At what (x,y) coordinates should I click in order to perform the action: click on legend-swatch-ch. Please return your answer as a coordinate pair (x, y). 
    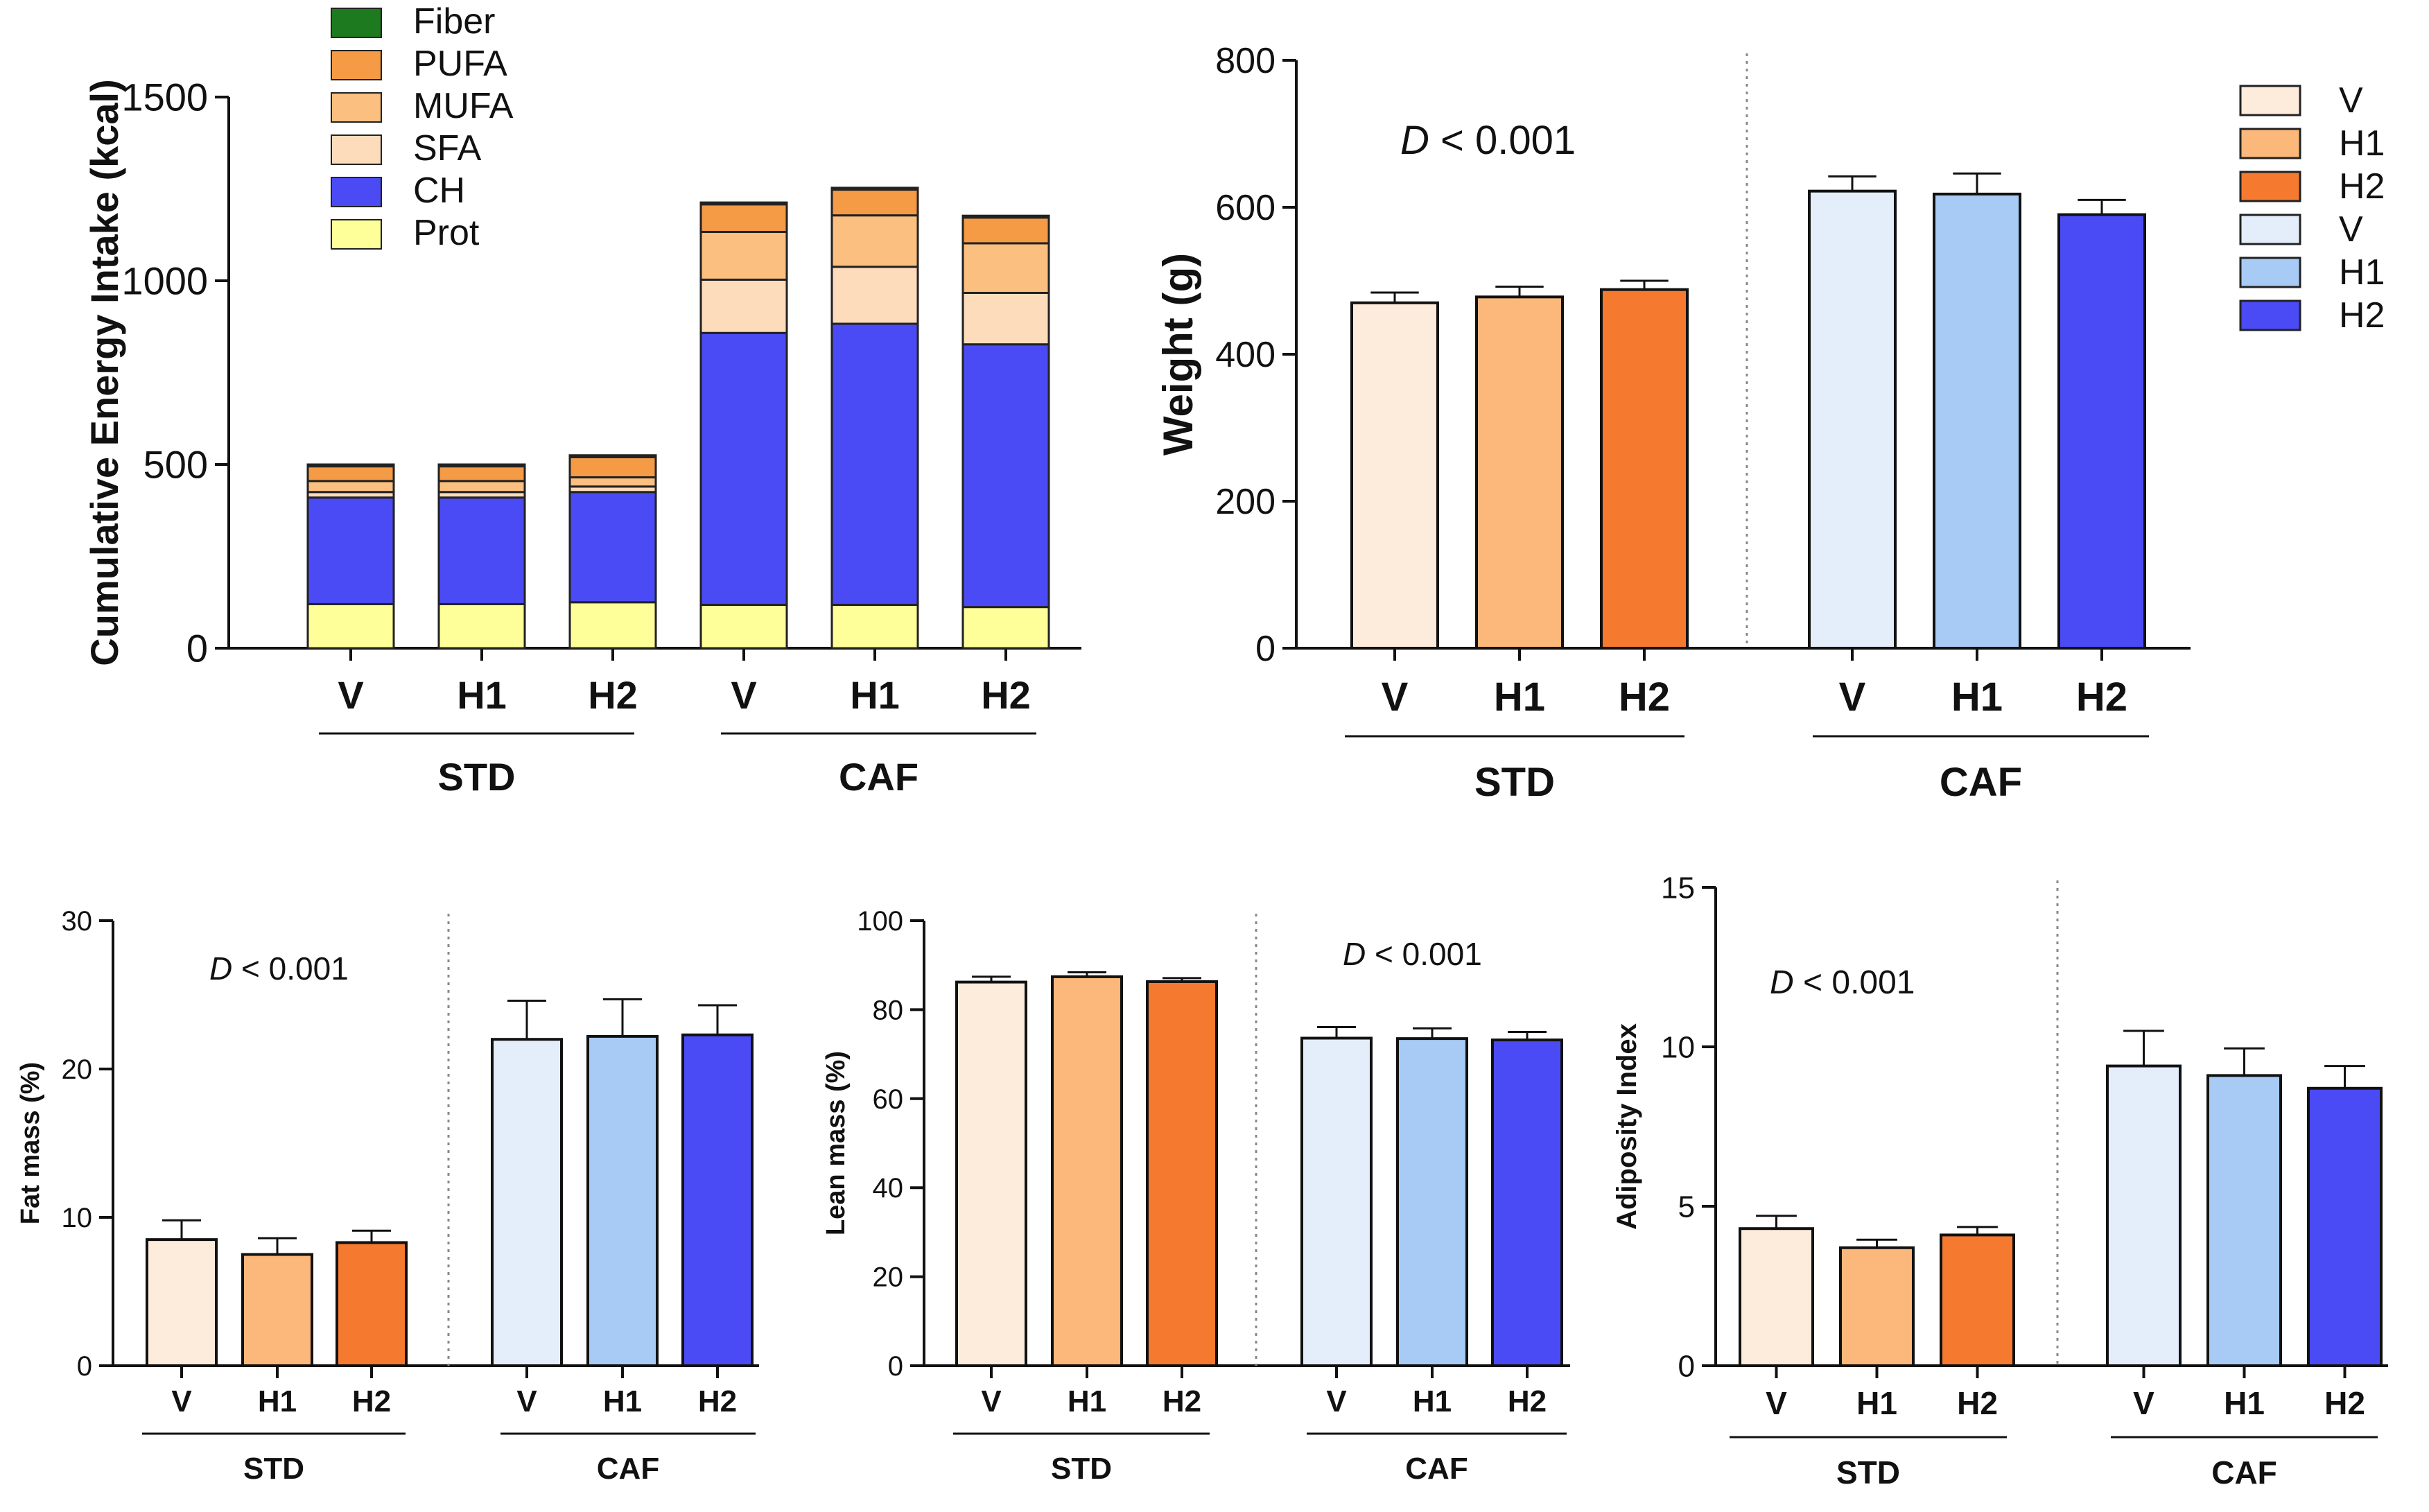
    Looking at the image, I should click on (357, 192).